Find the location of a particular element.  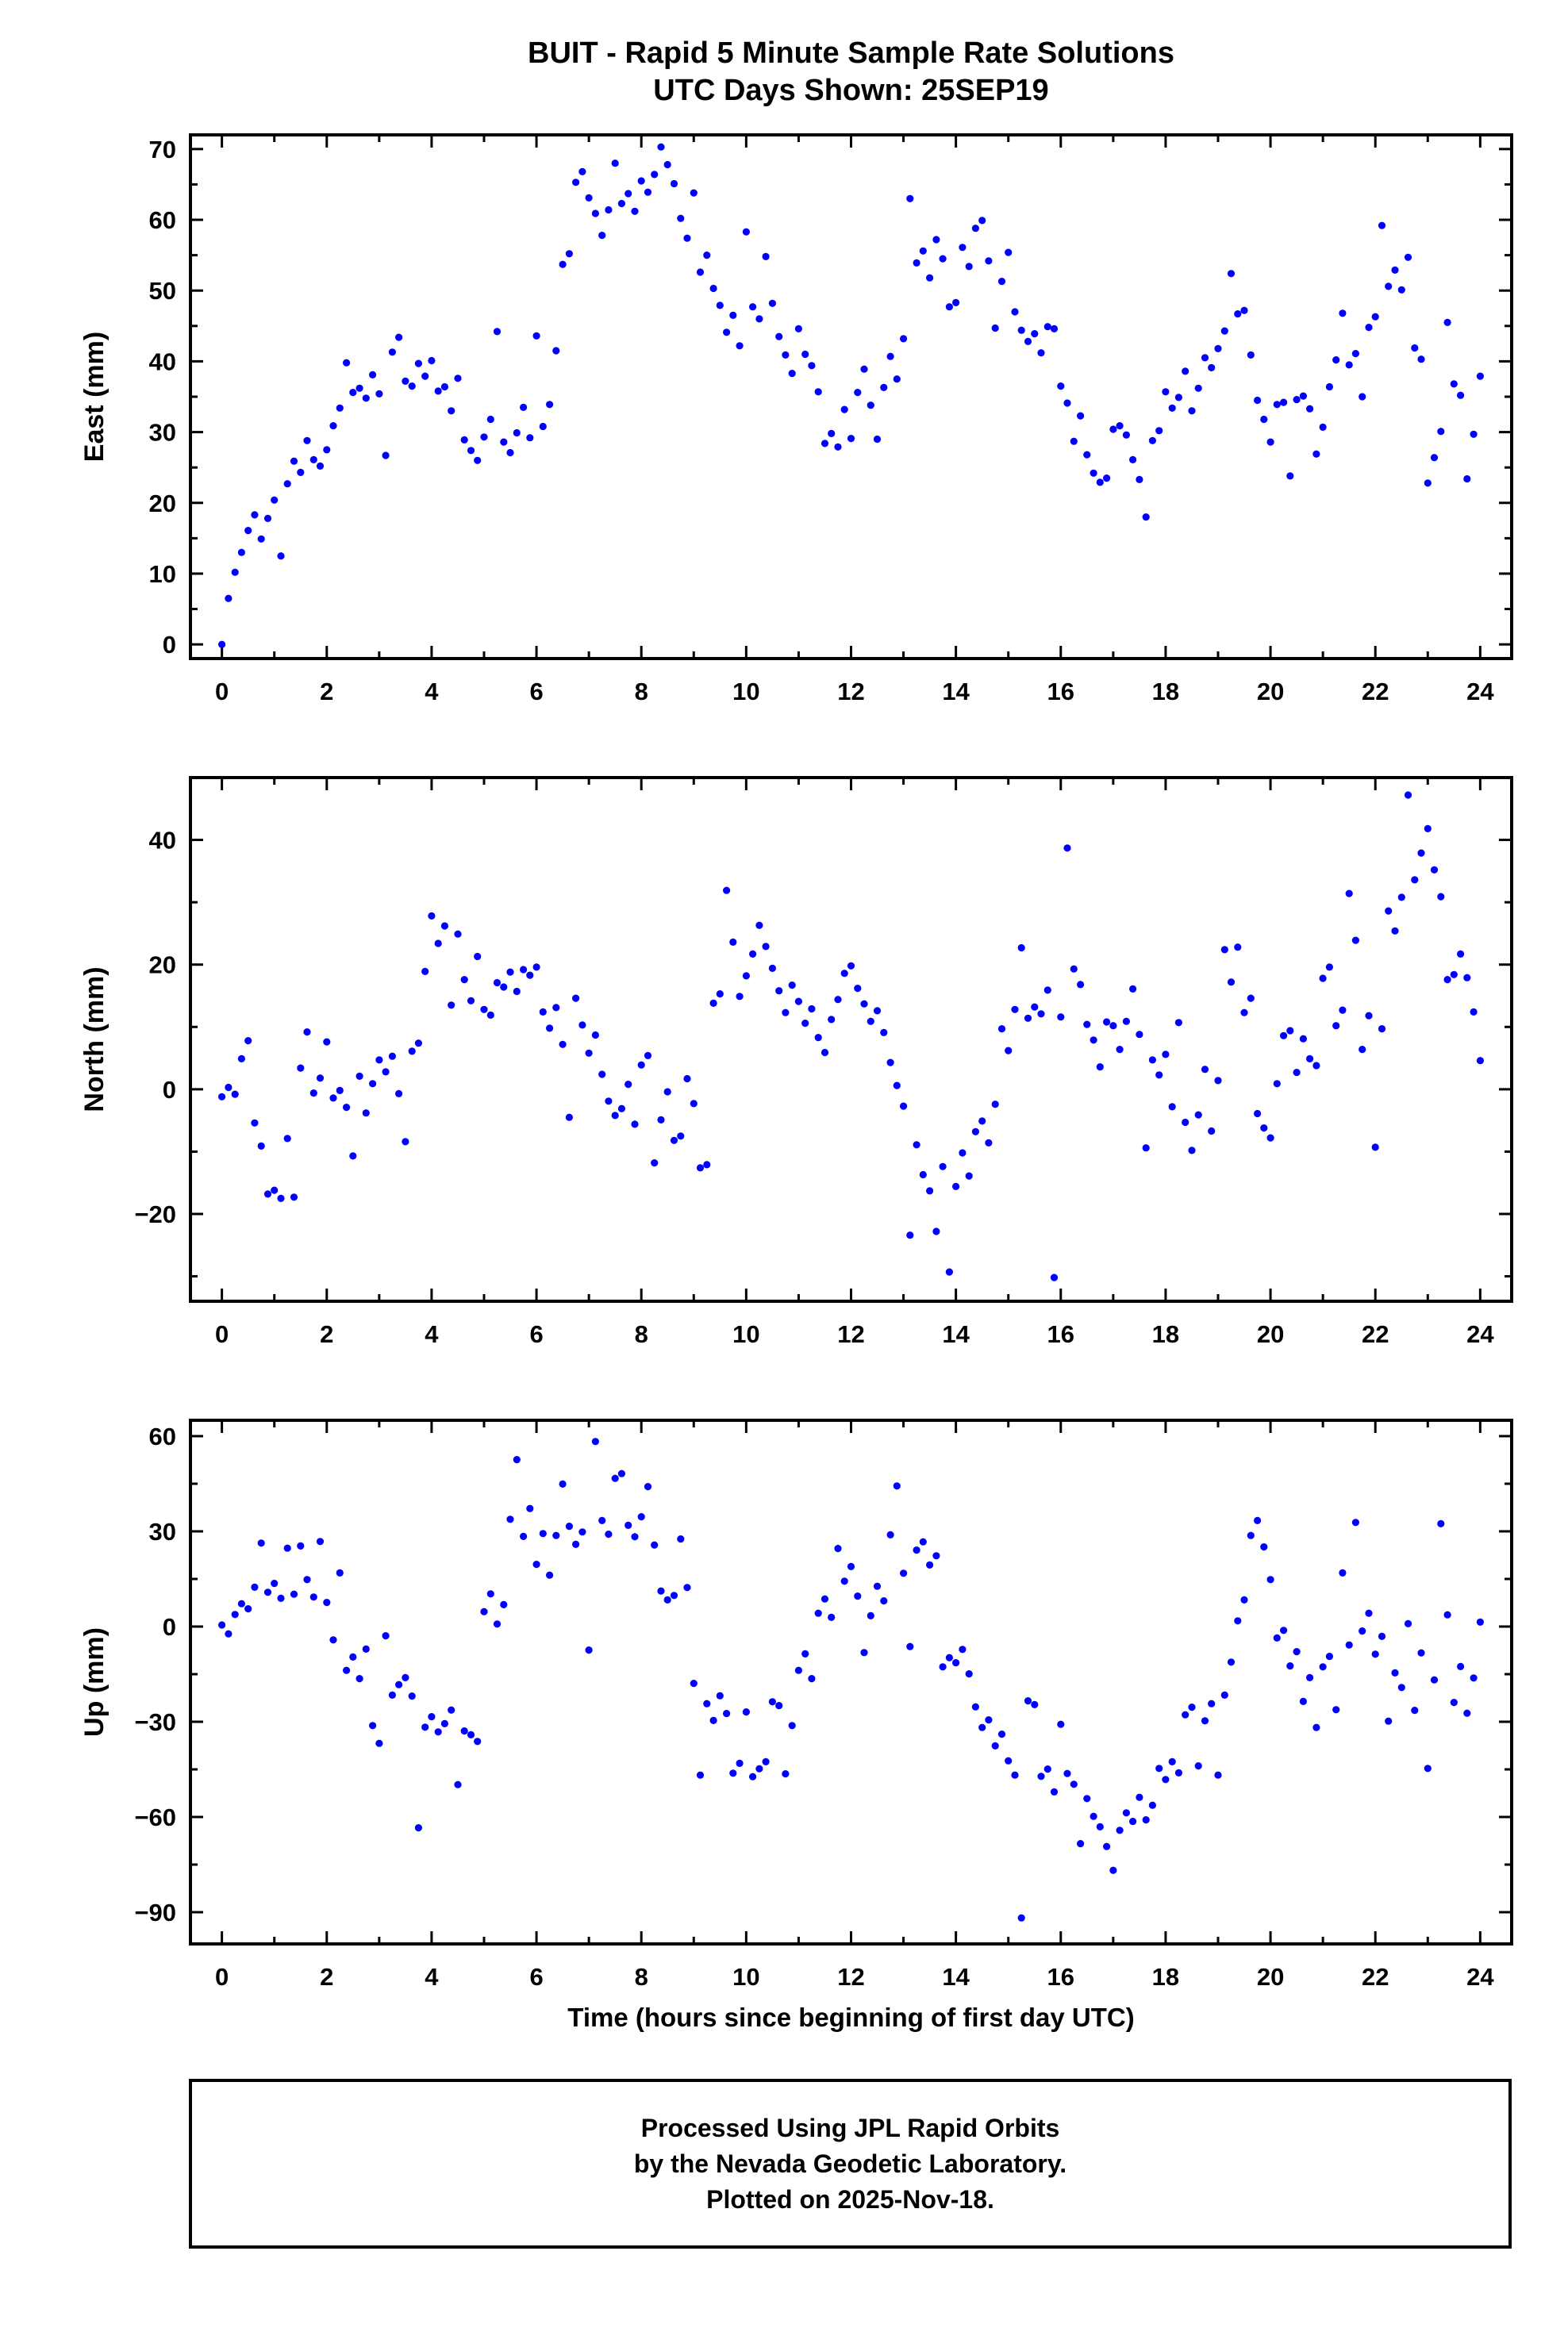

svg-text: −90 is located at coordinates (155, 1912).